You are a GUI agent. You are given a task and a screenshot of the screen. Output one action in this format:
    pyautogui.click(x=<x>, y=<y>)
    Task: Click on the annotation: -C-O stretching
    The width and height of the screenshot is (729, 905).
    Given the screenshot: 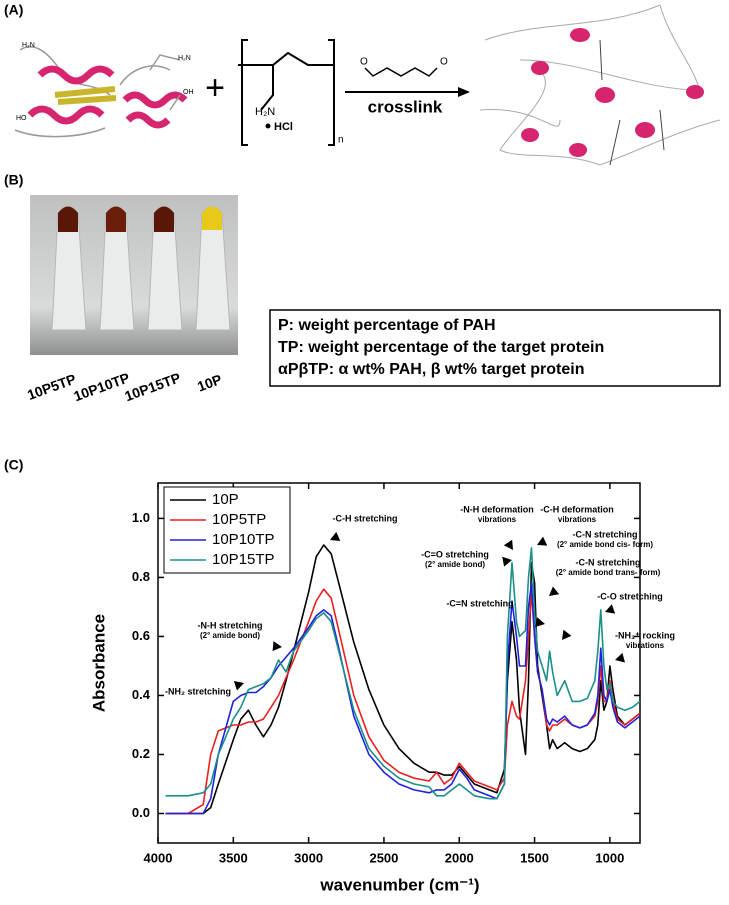 What is the action you would take?
    pyautogui.click(x=630, y=596)
    